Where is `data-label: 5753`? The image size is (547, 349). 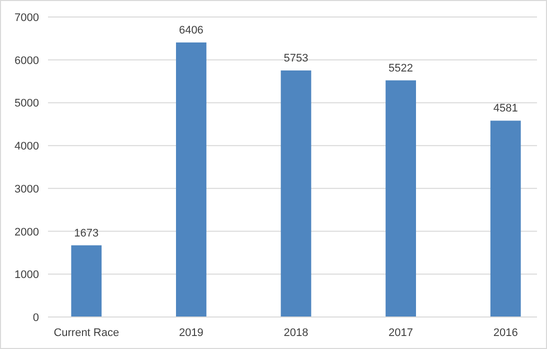
data-label: 5753 is located at coordinates (296, 58).